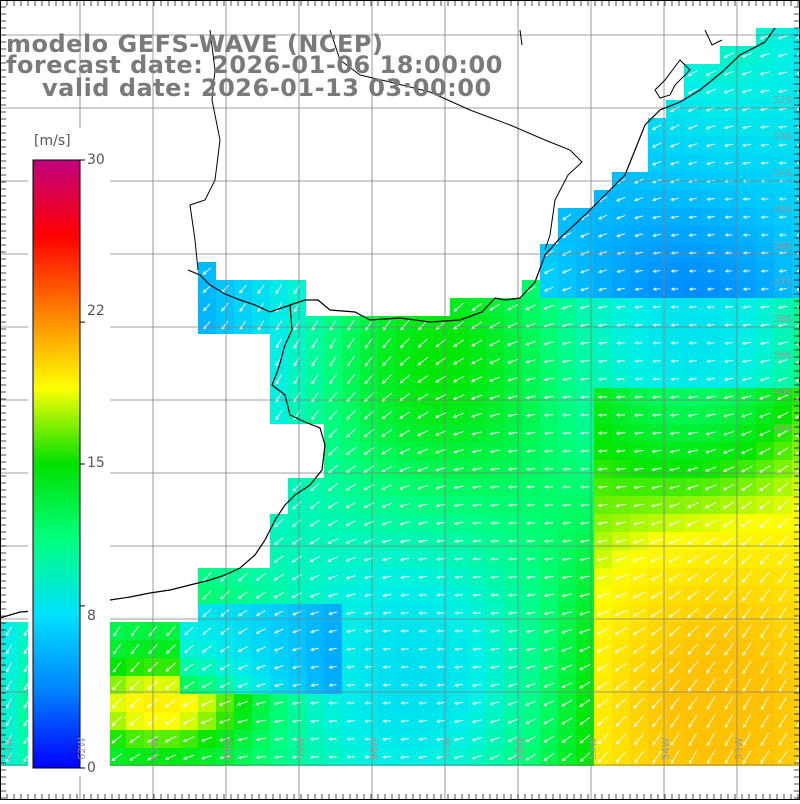 The width and height of the screenshot is (800, 804). Describe the element at coordinates (782, 429) in the screenshot. I see `lat-label: 41S` at that location.